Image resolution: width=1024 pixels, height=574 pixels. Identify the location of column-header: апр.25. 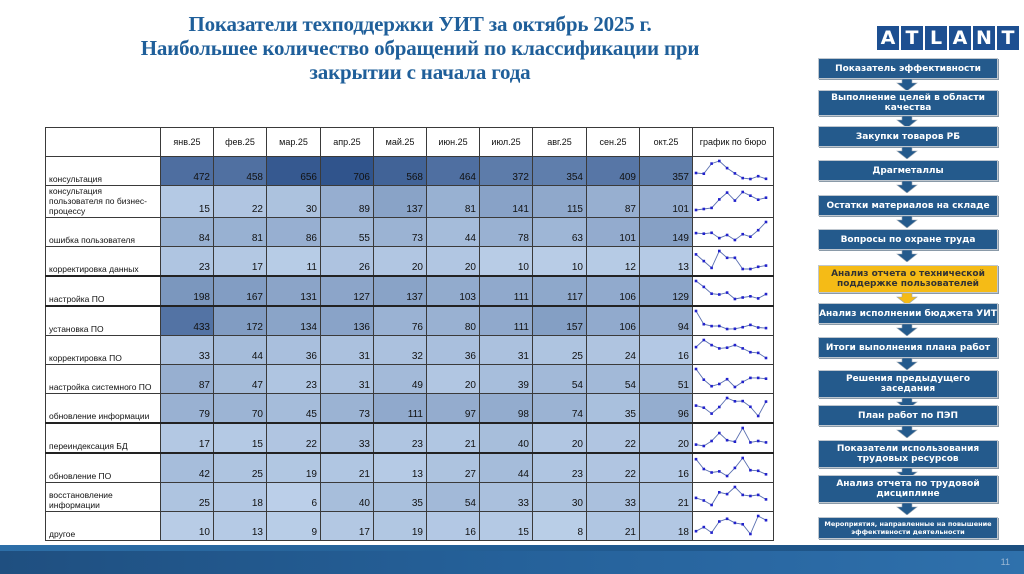
(347, 142).